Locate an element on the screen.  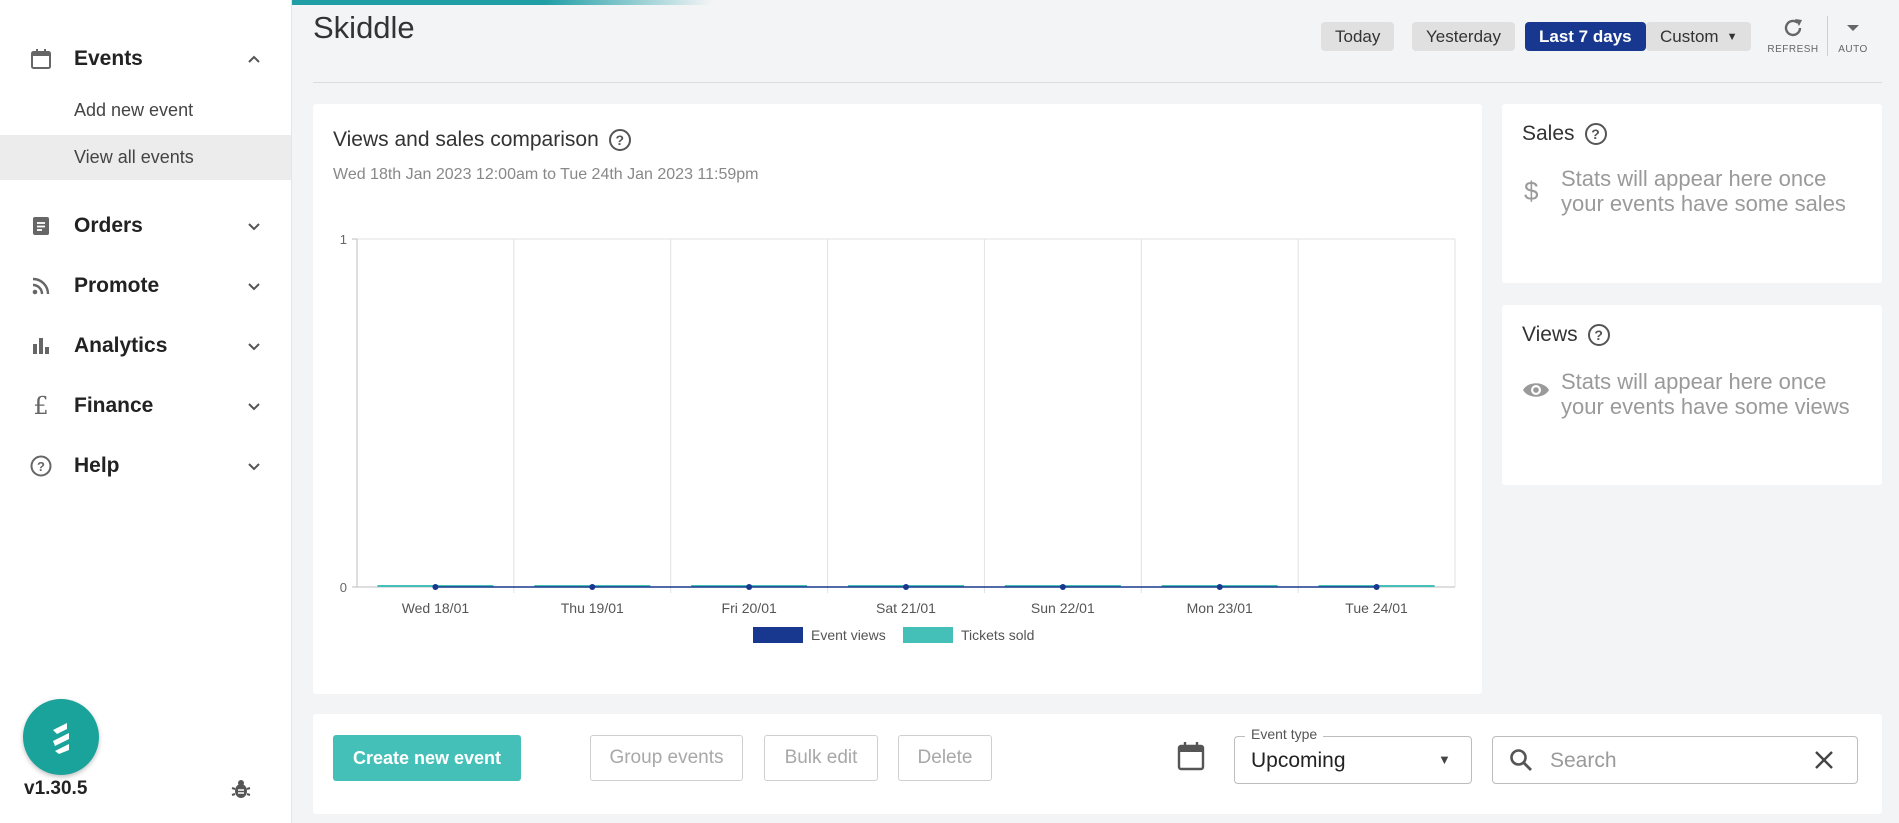
rss-icon is located at coordinates (41, 286).